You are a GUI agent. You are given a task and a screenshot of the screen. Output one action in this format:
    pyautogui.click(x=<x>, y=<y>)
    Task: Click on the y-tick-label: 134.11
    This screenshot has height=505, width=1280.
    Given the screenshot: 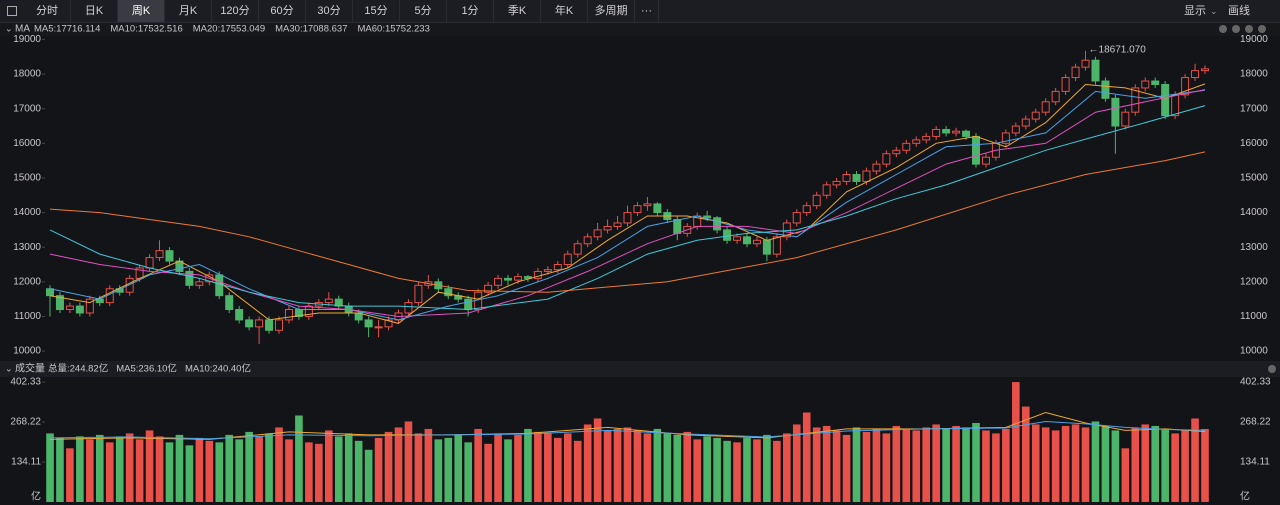 What is the action you would take?
    pyautogui.click(x=26, y=462)
    